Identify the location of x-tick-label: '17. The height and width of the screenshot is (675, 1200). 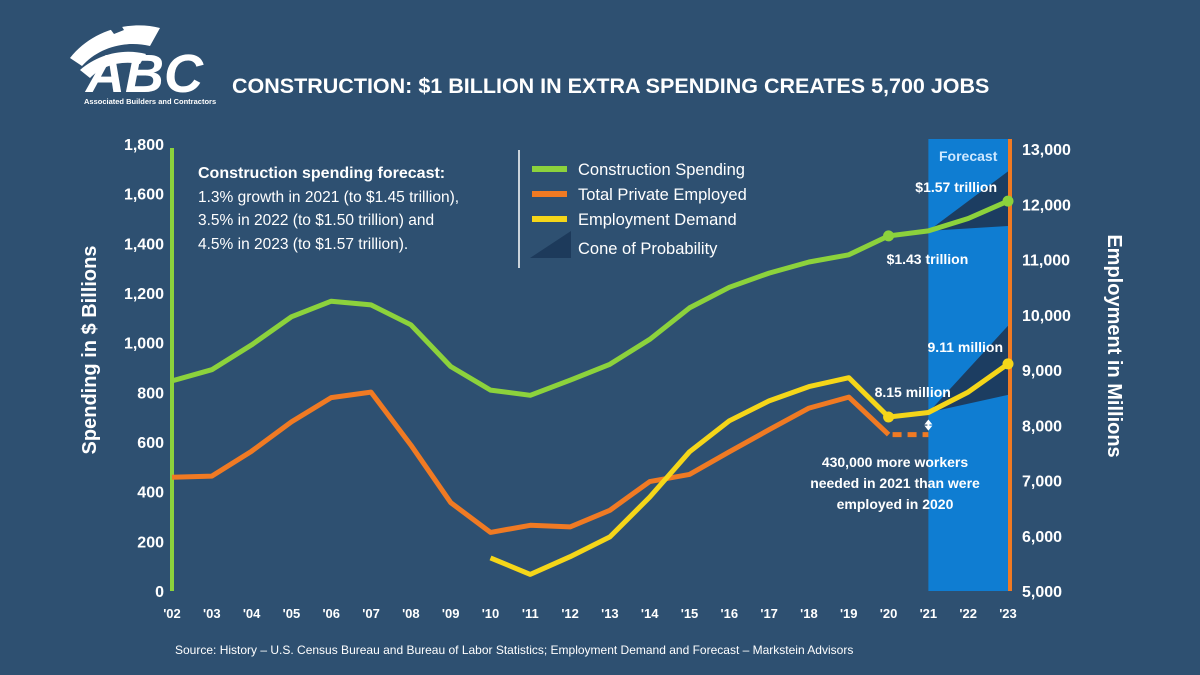
(769, 613).